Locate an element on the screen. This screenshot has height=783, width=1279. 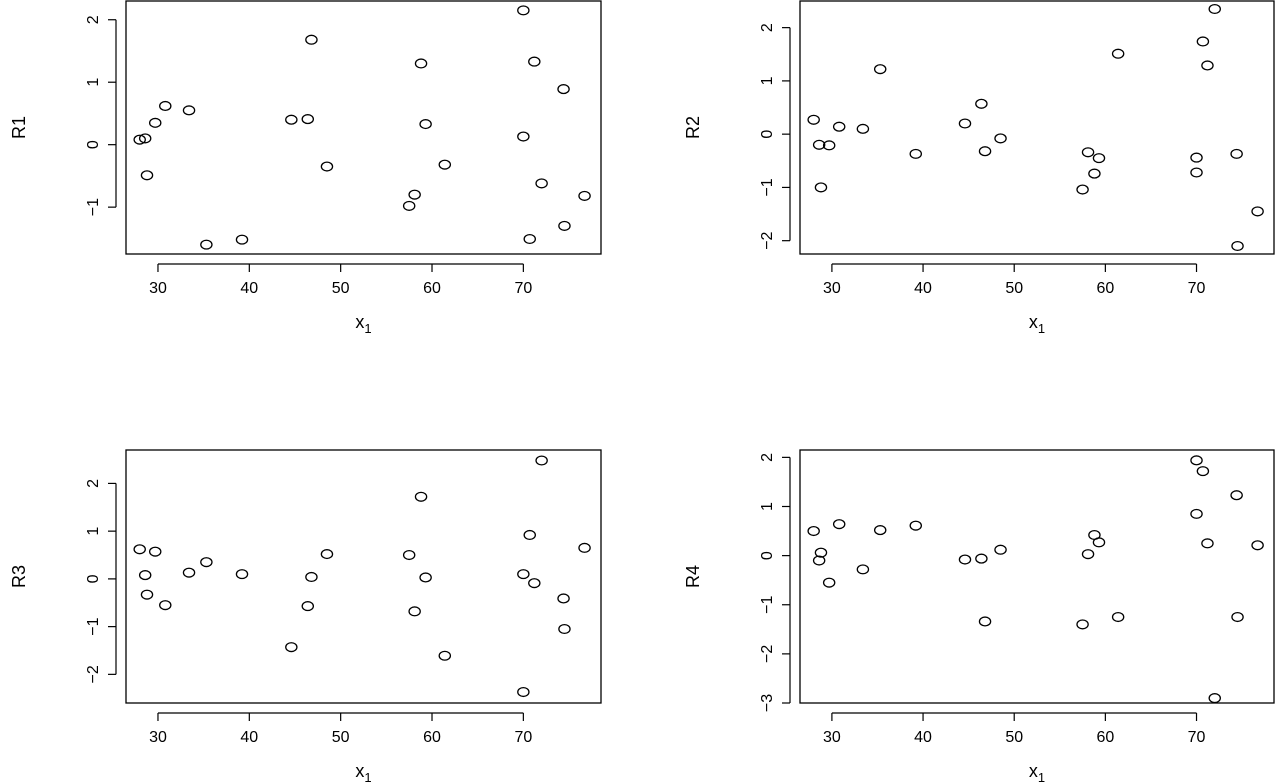
x-axis-label: x1 is located at coordinates (363, 772).